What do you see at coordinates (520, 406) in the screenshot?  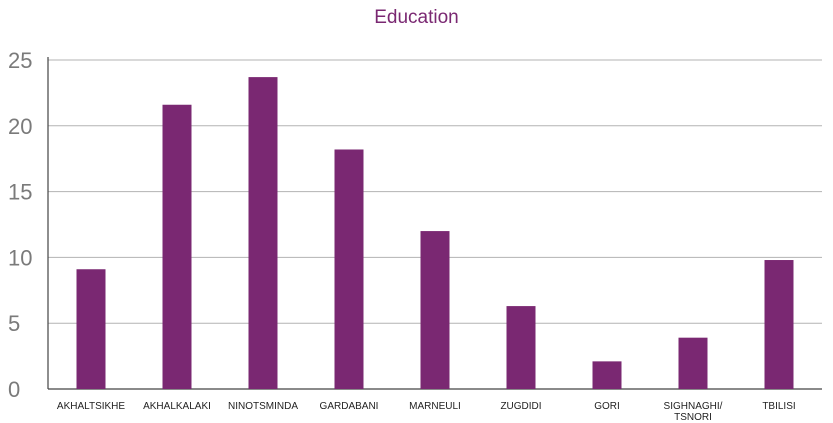 I see `x-tick-label-6: ZUGDIDI` at bounding box center [520, 406].